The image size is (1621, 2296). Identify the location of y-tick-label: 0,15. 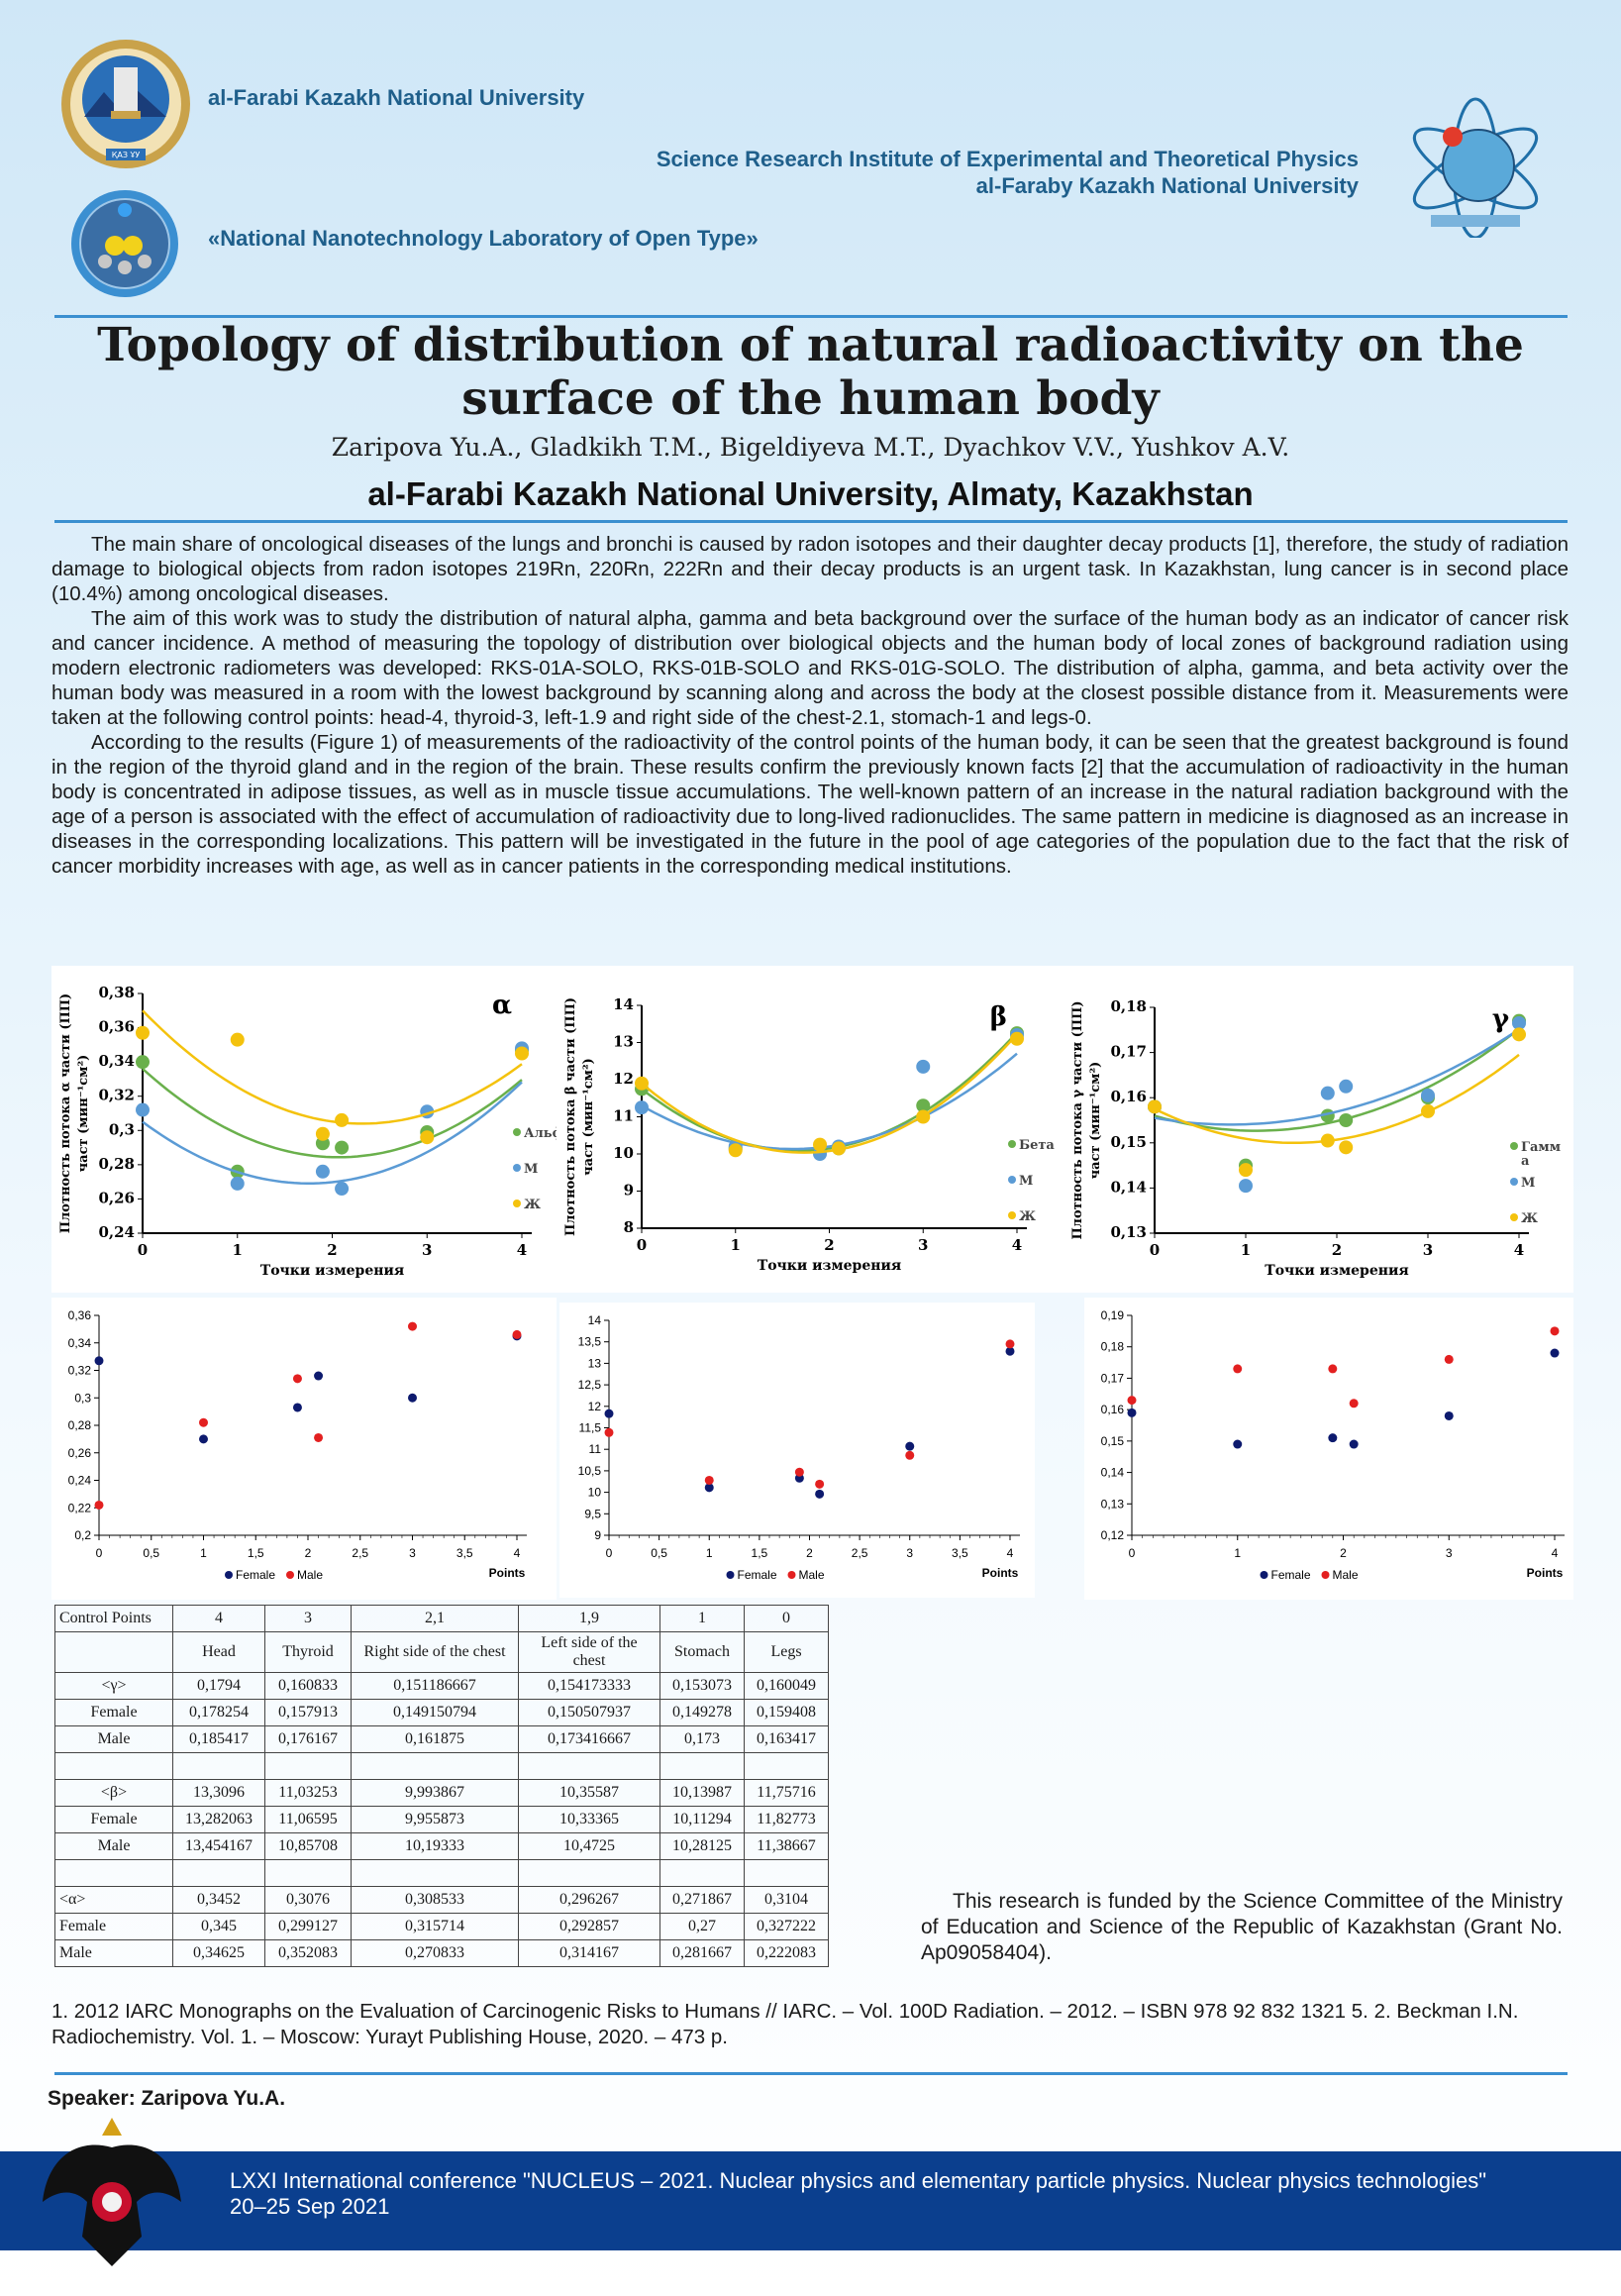
(1128, 1142).